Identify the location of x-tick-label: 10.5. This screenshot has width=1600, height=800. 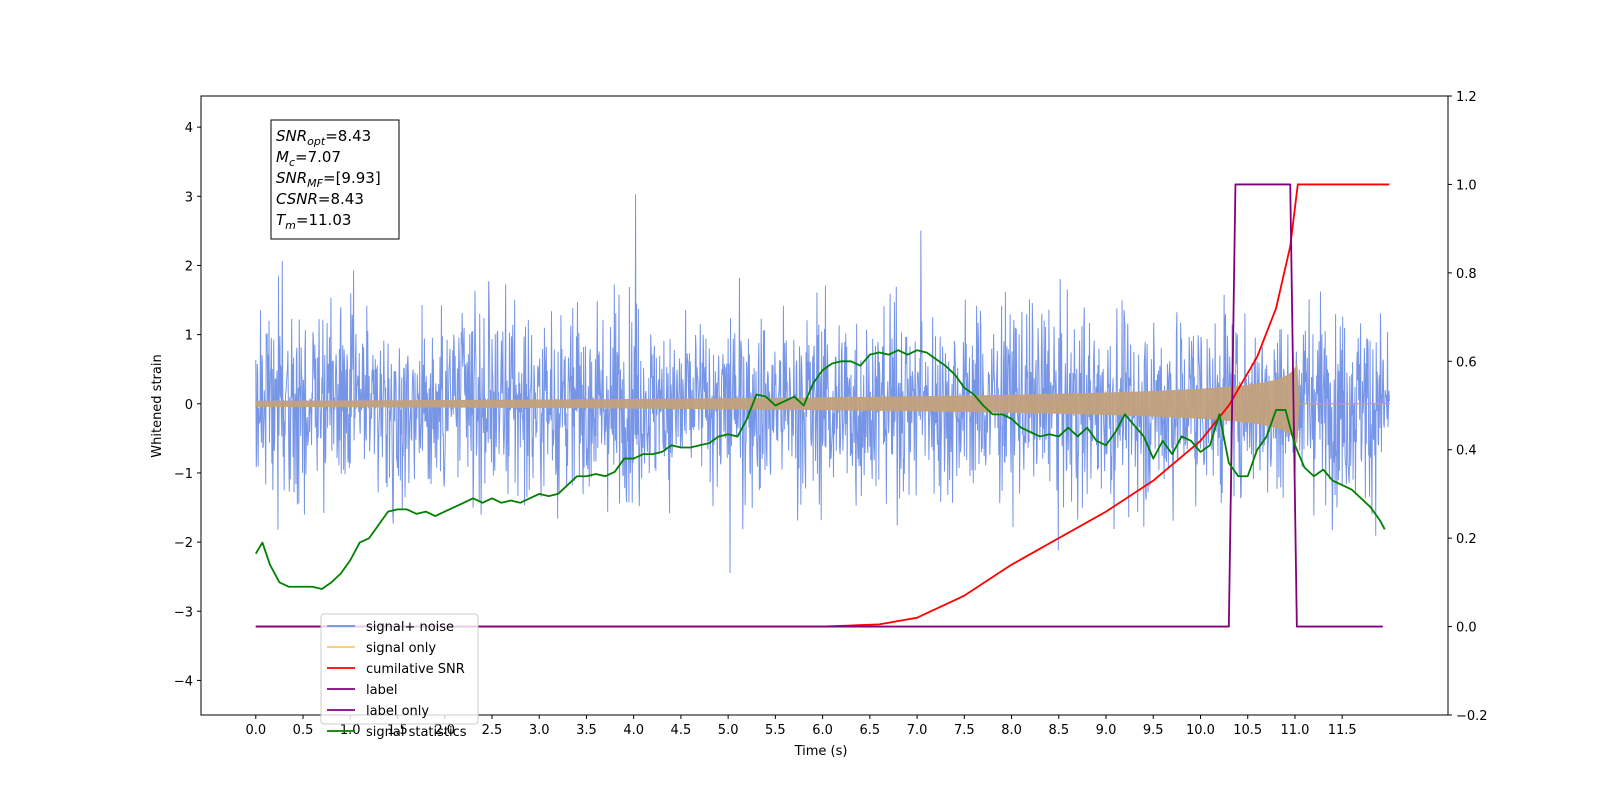
(1247, 730).